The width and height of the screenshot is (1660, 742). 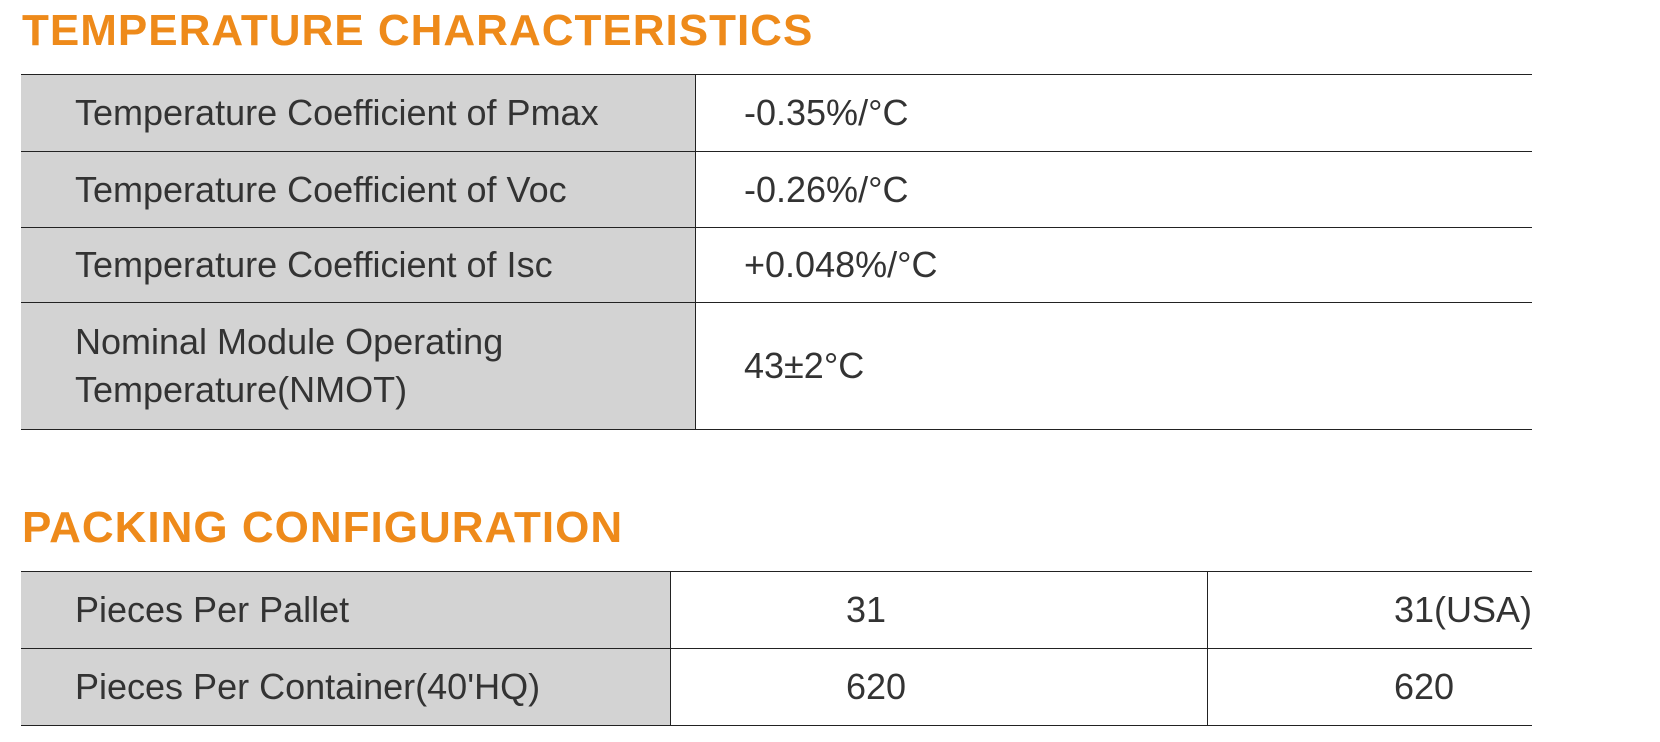 What do you see at coordinates (1113, 113) in the screenshot?
I see `value: -0.35%/°C` at bounding box center [1113, 113].